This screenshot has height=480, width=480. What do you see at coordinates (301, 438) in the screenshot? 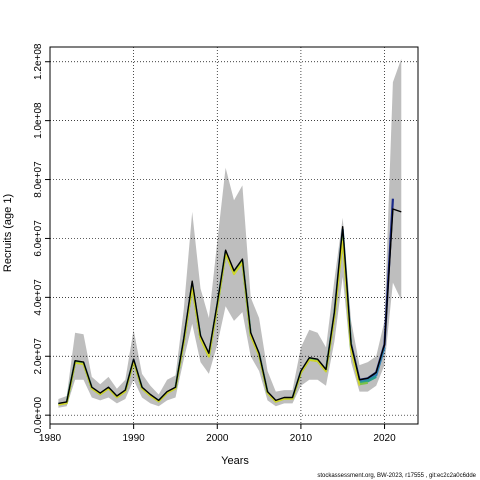
I see `x-tick-label-3: 2010` at bounding box center [301, 438].